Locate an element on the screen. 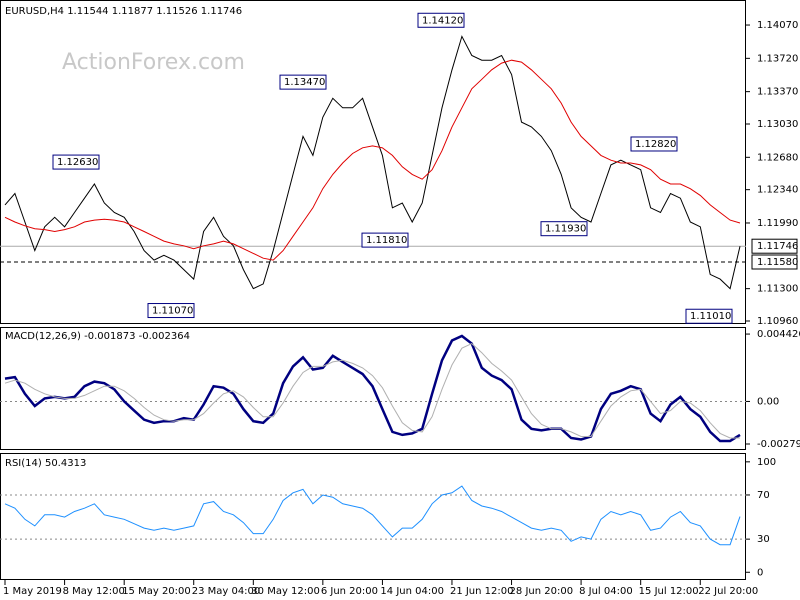  price-marker-label: 1.11580 is located at coordinates (777, 262).